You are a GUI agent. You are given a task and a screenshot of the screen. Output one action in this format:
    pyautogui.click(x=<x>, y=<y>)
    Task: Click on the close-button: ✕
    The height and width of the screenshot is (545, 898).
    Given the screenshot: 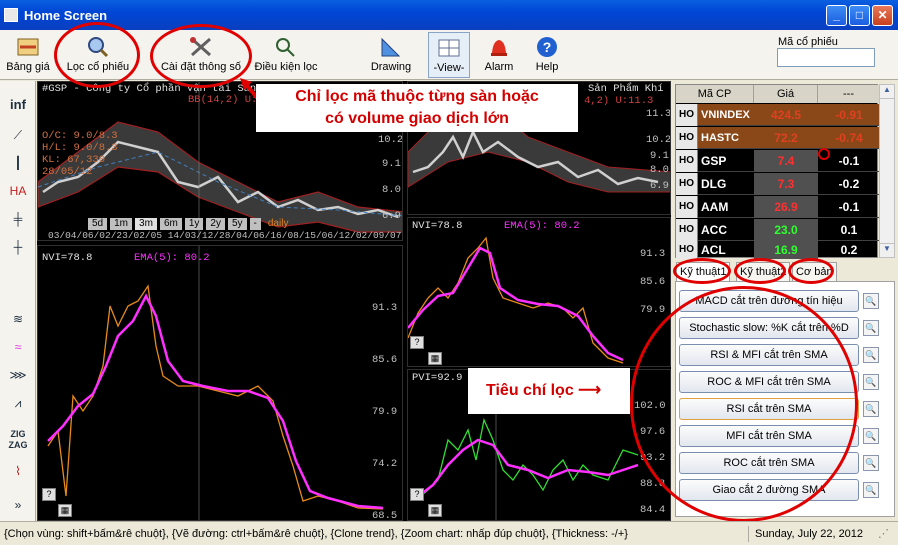 What is the action you would take?
    pyautogui.click(x=882, y=15)
    